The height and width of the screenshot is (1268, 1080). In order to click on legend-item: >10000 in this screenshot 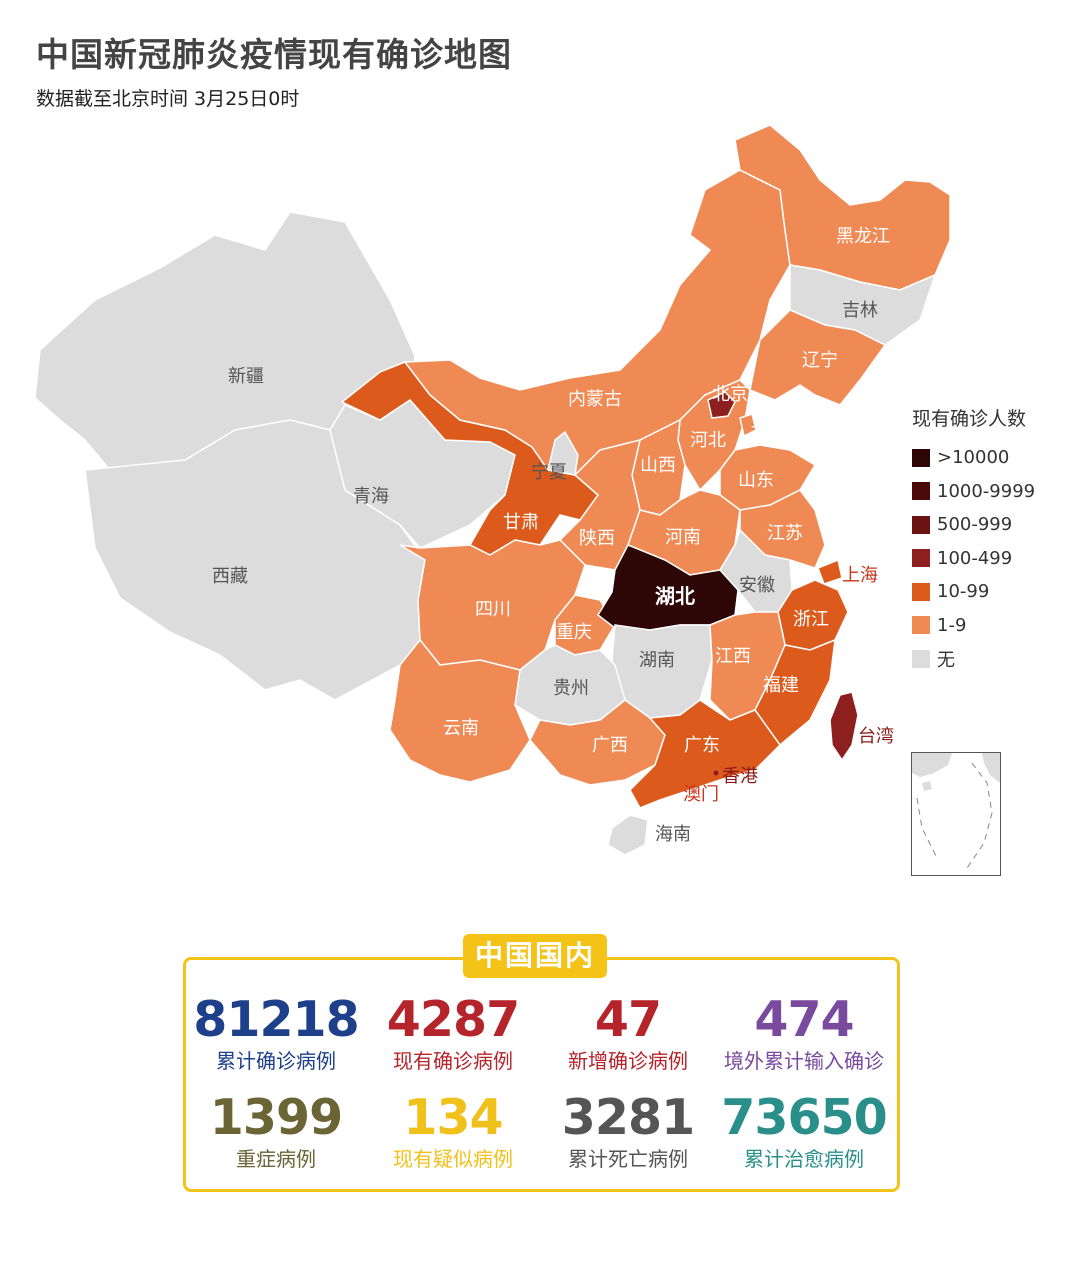, I will do `click(973, 458)`.